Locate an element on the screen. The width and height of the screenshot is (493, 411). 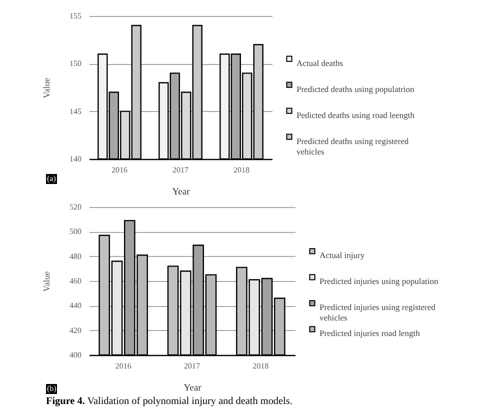
y-tick-label: 150 is located at coordinates (76, 63).